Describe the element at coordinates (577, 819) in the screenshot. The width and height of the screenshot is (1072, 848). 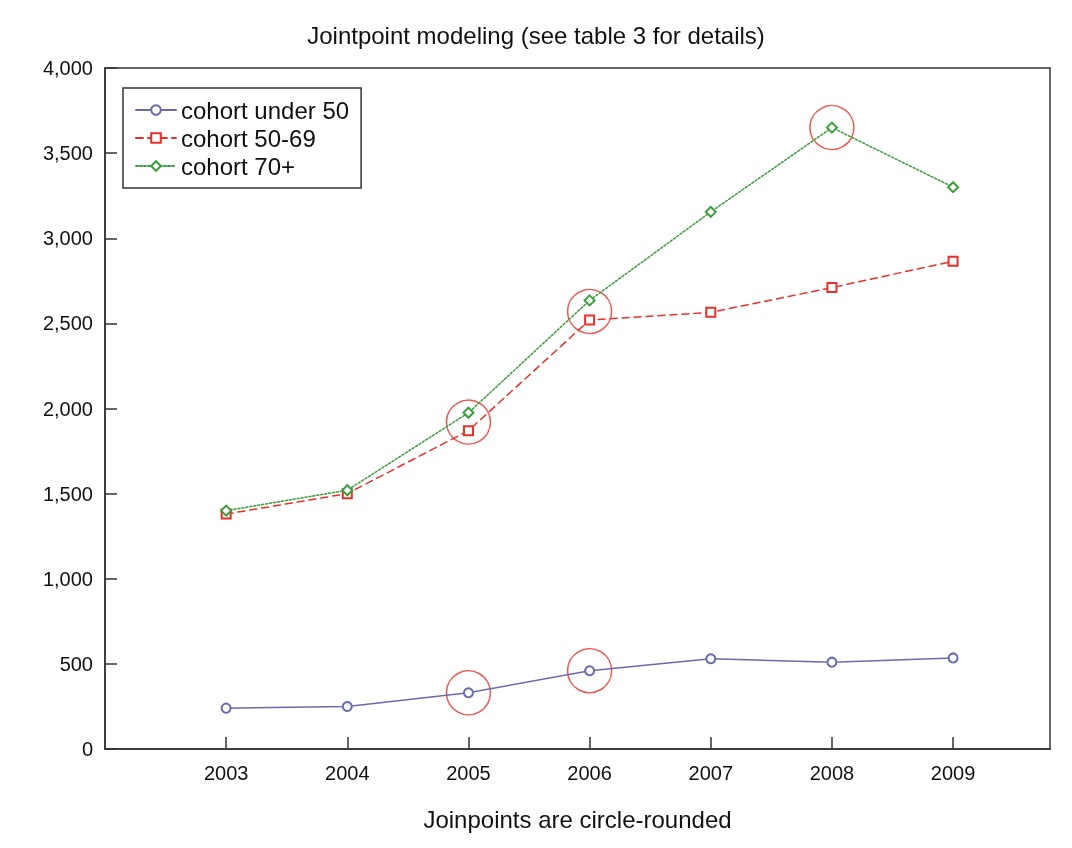
I see `x-axis-title: Joinpoints are circle-rounded` at that location.